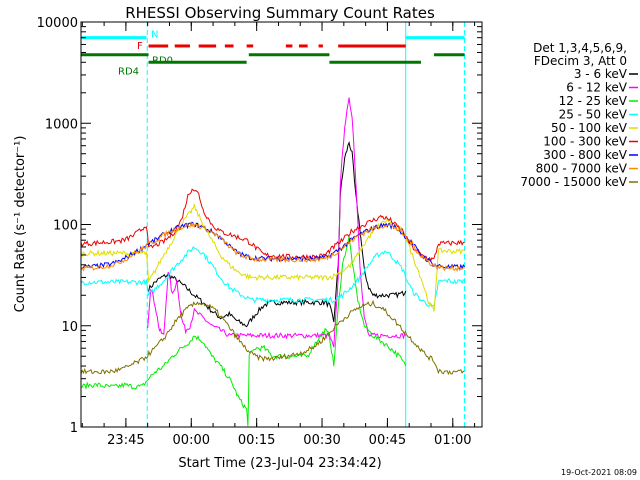 The height and width of the screenshot is (480, 640). I want to click on y-tick-label: 10, so click(69, 327).